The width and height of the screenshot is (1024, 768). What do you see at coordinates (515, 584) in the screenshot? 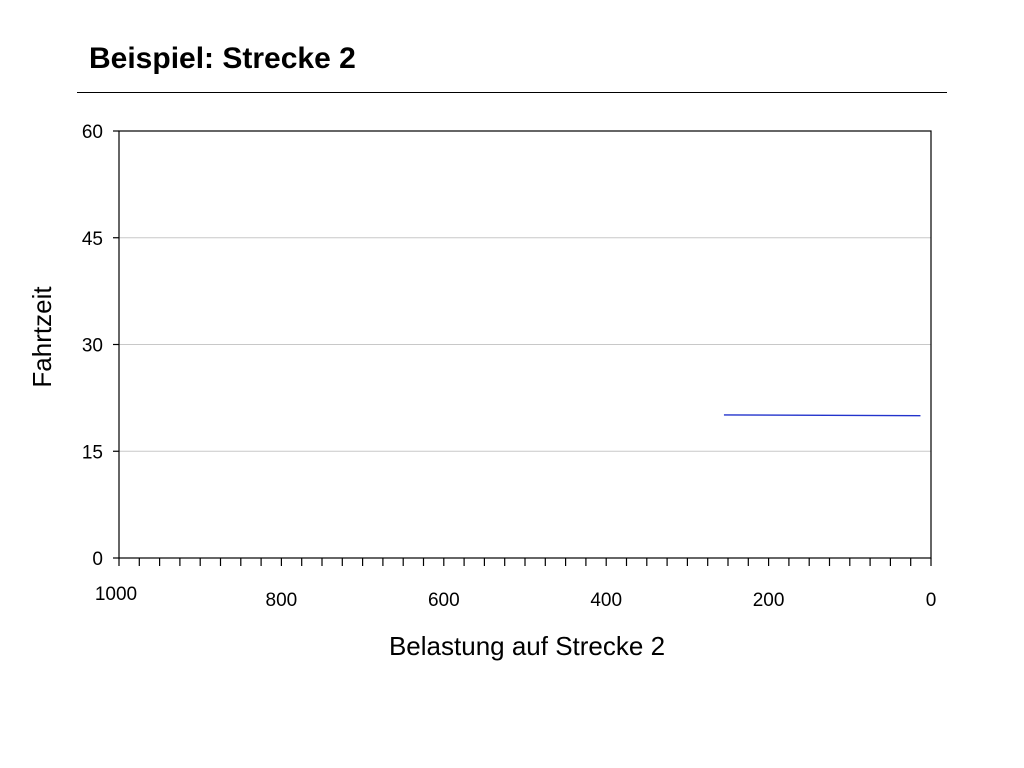
I see `x-axis-ticks: 1000 800 600 400 200 0` at bounding box center [515, 584].